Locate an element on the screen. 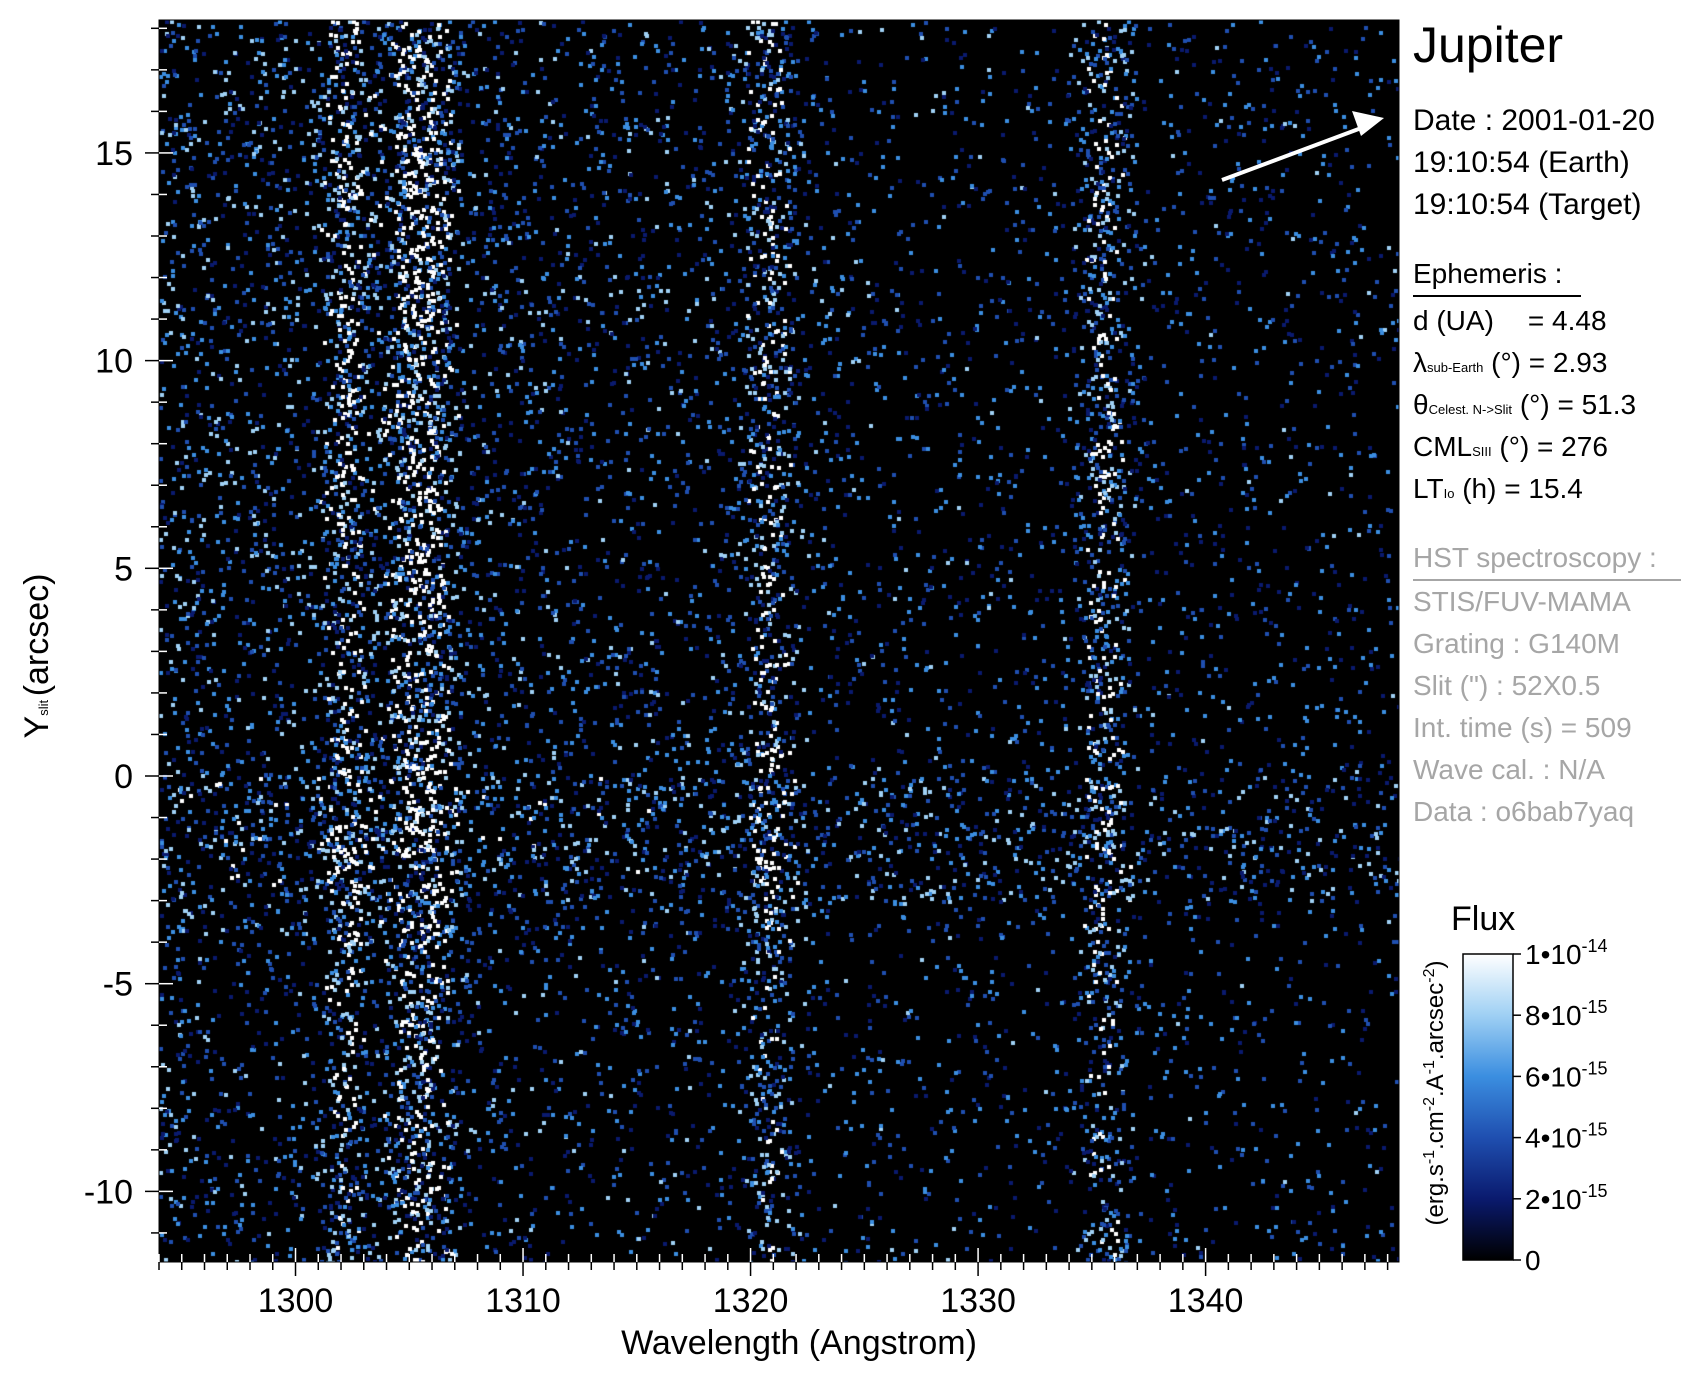 The image size is (1695, 1385). y-tick-label: 5 is located at coordinates (123, 569).